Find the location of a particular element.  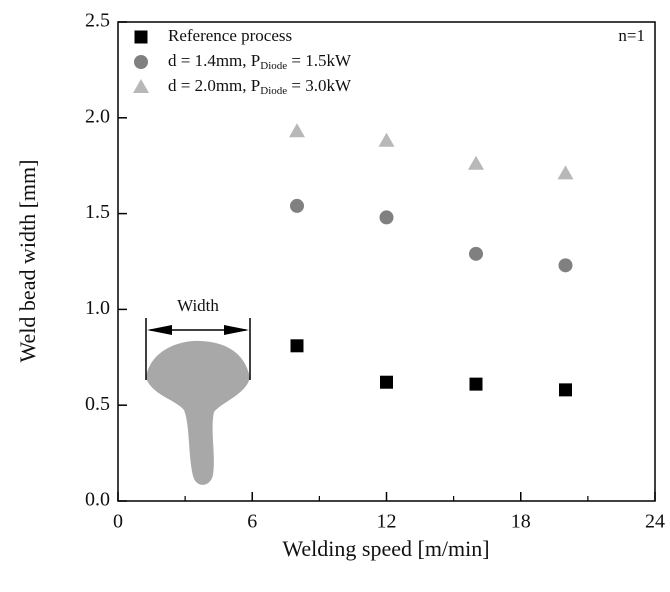

legend-text: Reference process is located at coordinates (230, 35).